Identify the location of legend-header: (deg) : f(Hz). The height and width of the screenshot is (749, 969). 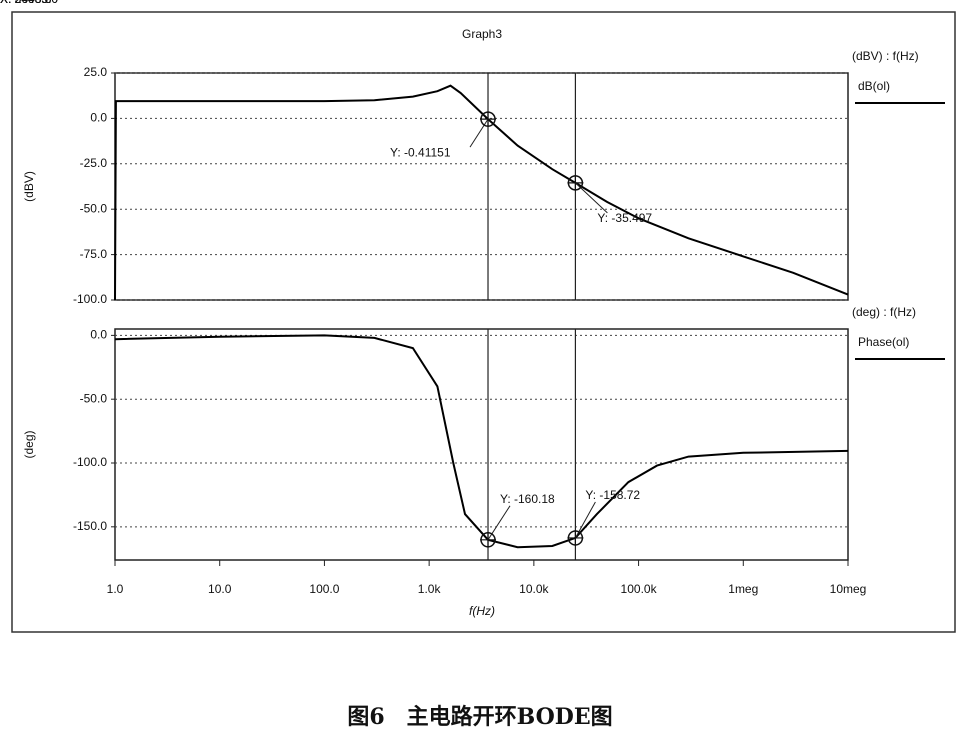
(884, 312).